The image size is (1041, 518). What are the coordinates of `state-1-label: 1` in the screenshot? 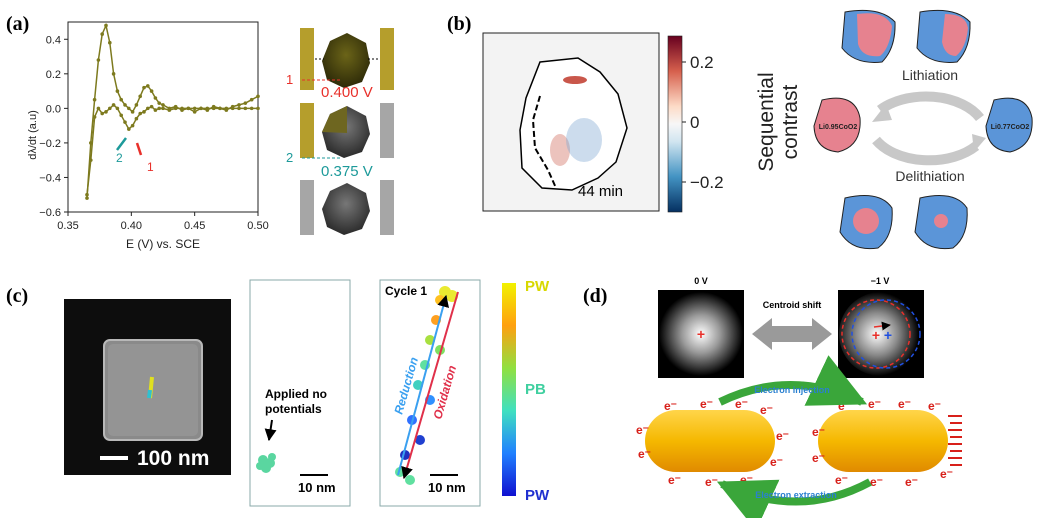 It's located at (289, 79).